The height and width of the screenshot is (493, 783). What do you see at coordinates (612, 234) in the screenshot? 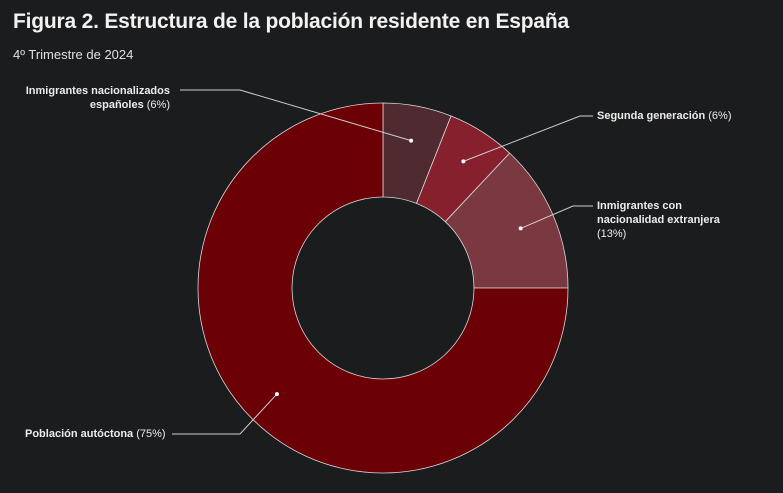
I see `label-inmigrantes-extranjera-pct: (13%)` at bounding box center [612, 234].